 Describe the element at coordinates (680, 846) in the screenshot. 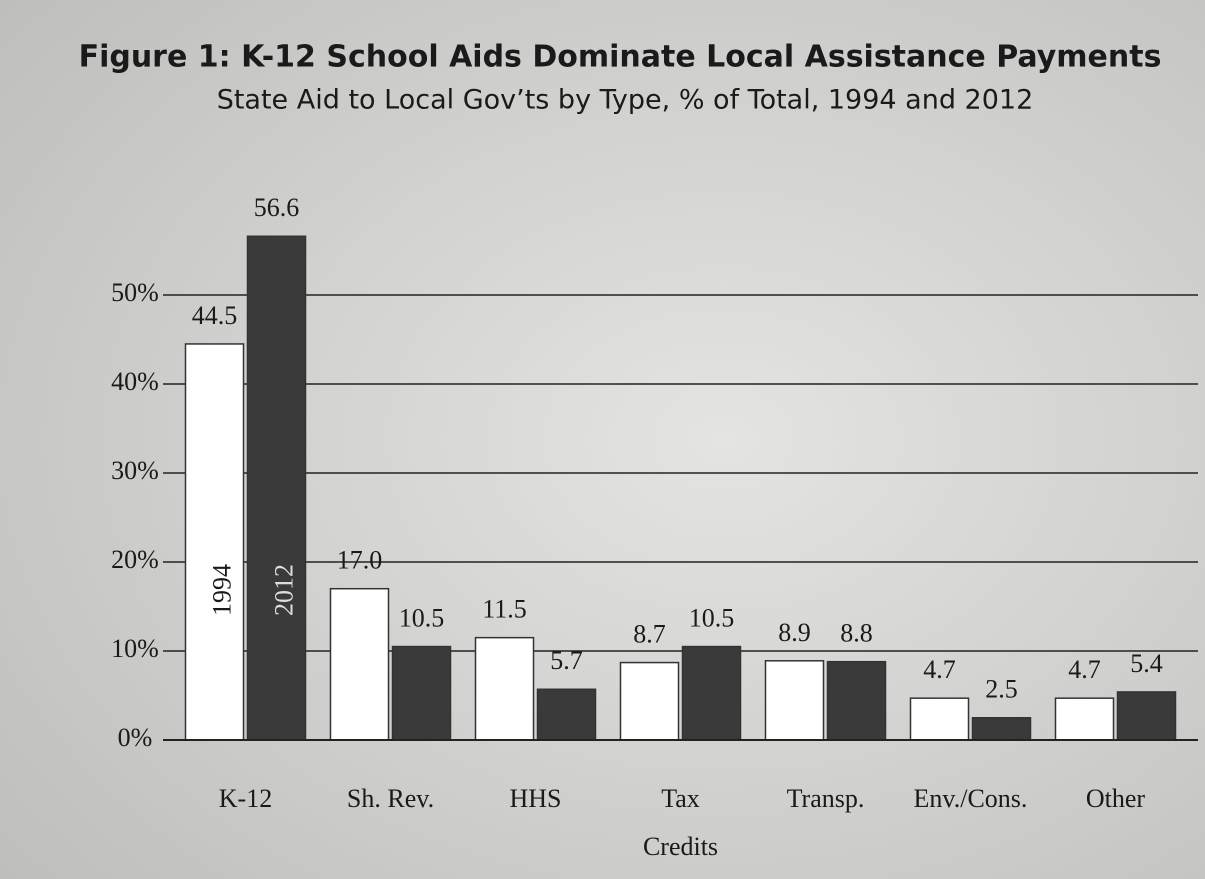

I see `x-tick-label: Credits` at that location.